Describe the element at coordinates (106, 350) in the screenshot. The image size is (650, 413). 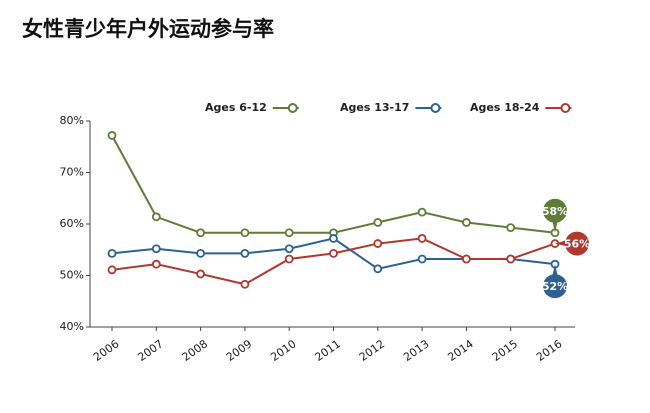
I see `x-tick-label: 2006` at that location.